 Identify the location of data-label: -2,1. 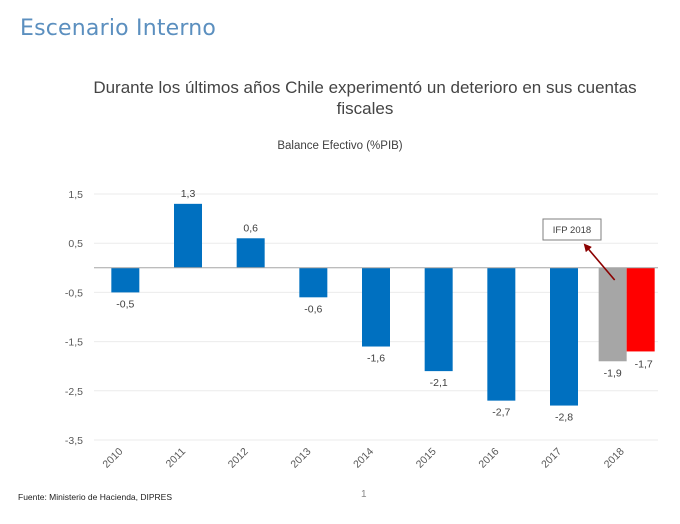
(439, 383).